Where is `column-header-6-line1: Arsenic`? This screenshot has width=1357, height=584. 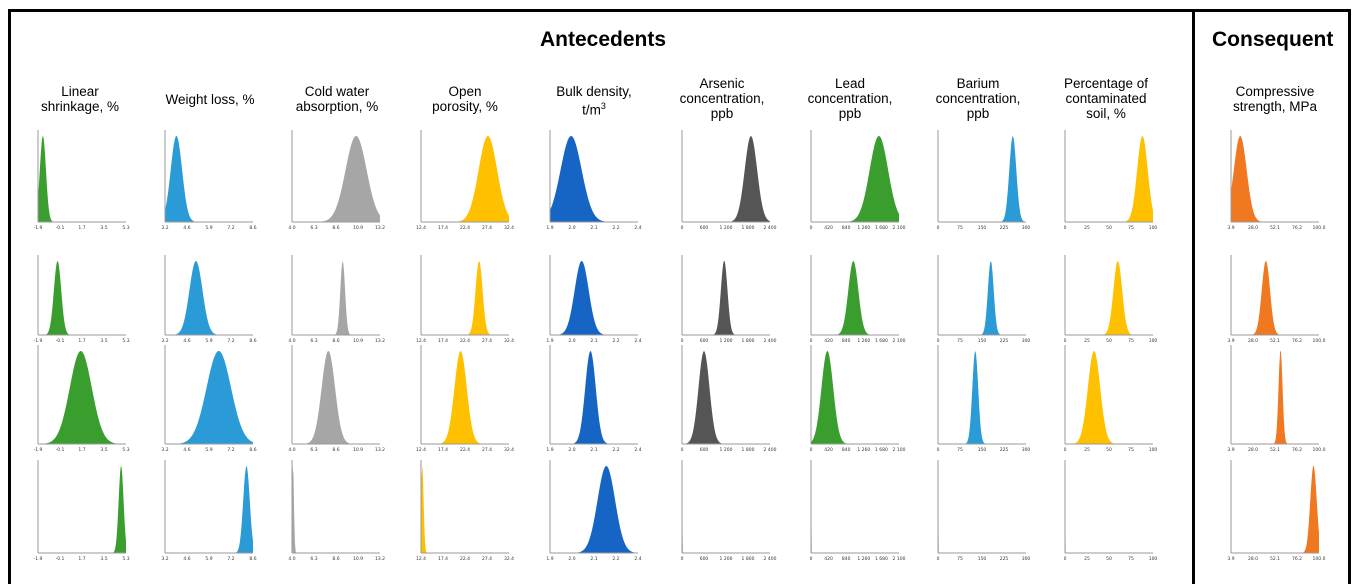 column-header-6-line1: Arsenic is located at coordinates (722, 83).